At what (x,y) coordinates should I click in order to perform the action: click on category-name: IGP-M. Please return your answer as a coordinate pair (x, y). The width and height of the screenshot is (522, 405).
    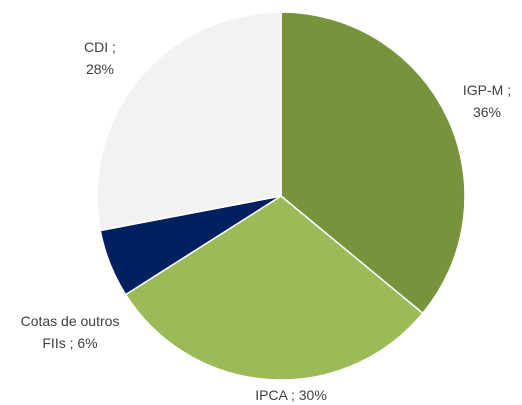
    Looking at the image, I should click on (483, 90).